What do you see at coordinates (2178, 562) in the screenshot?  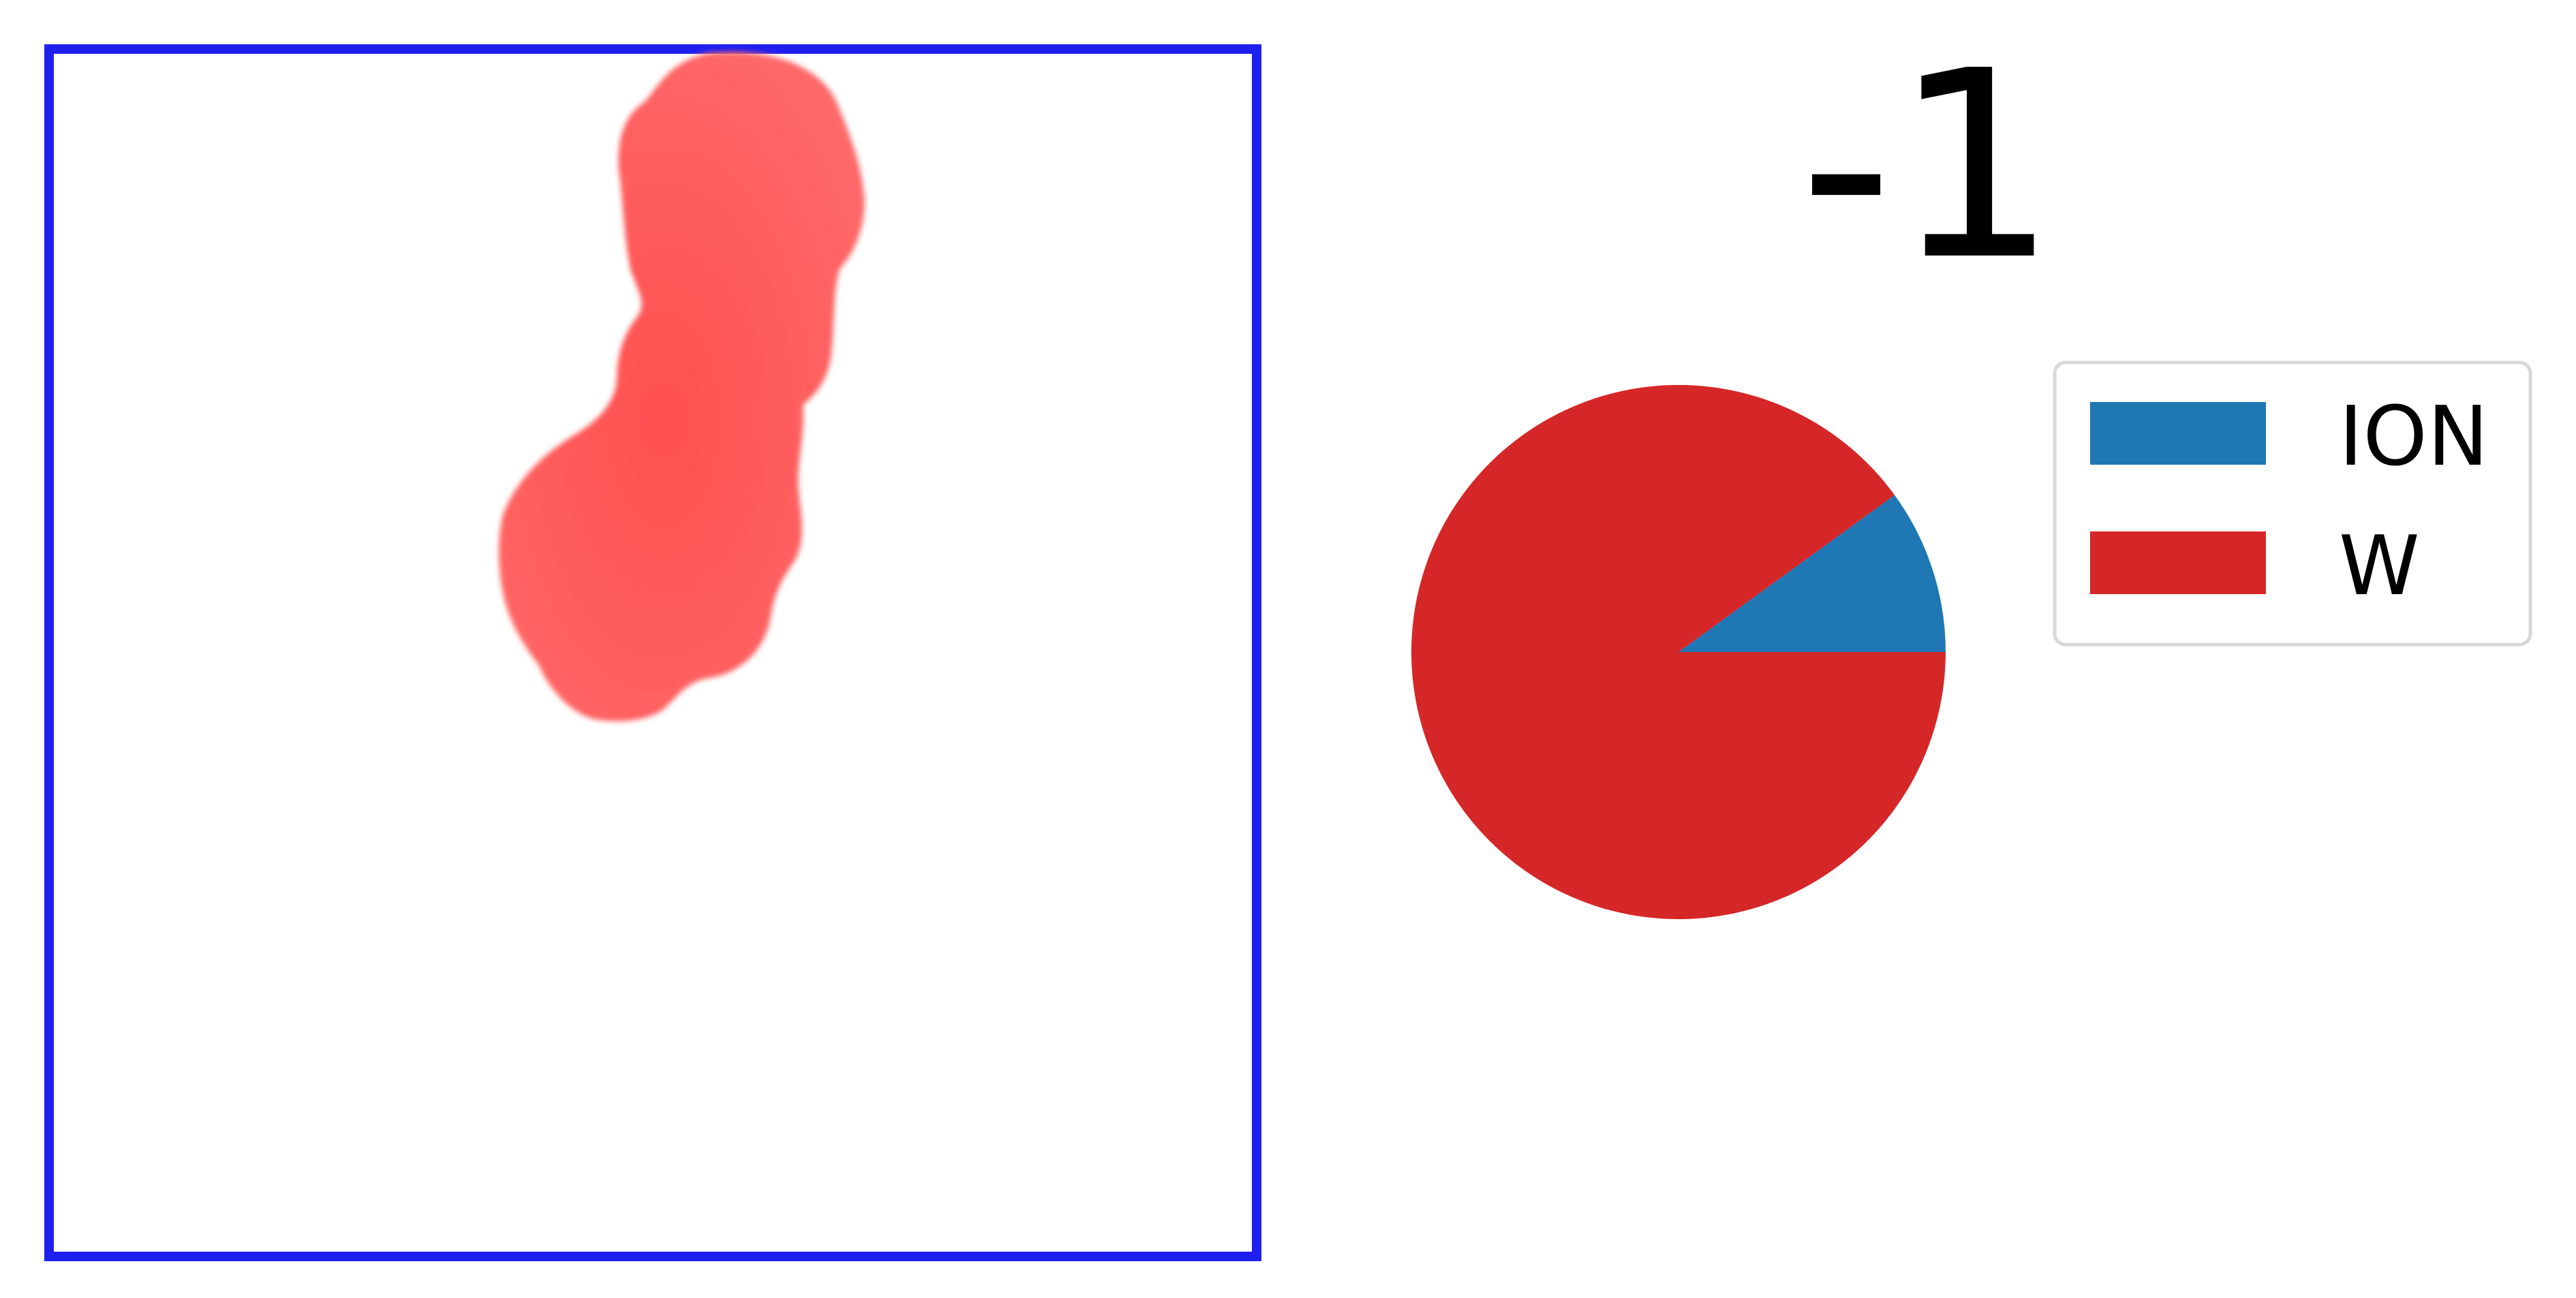 I see `legend-swatch-w` at bounding box center [2178, 562].